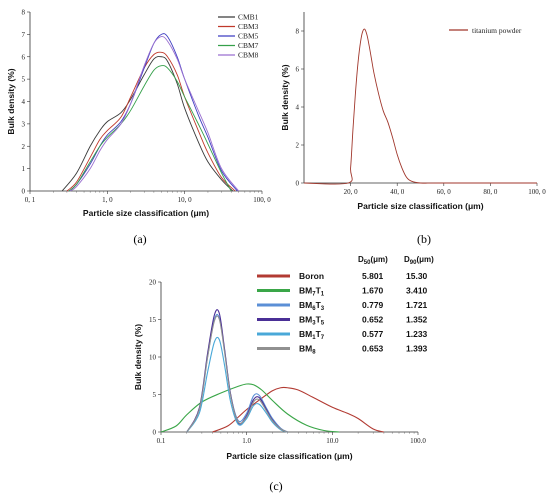 The image size is (550, 498). I want to click on y-tick-label-1: 6, so click(298, 70).